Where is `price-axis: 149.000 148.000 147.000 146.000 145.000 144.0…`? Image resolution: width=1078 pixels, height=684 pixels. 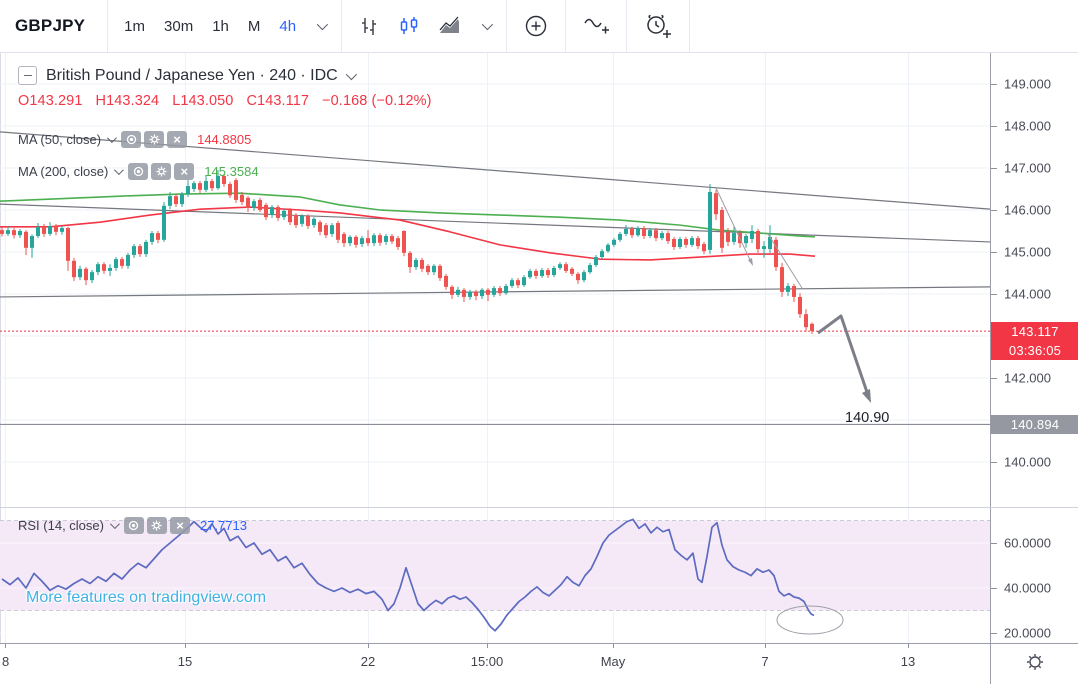
price-axis: 149.000 148.000 147.000 146.000 145.000 144.0… is located at coordinates (1034, 347).